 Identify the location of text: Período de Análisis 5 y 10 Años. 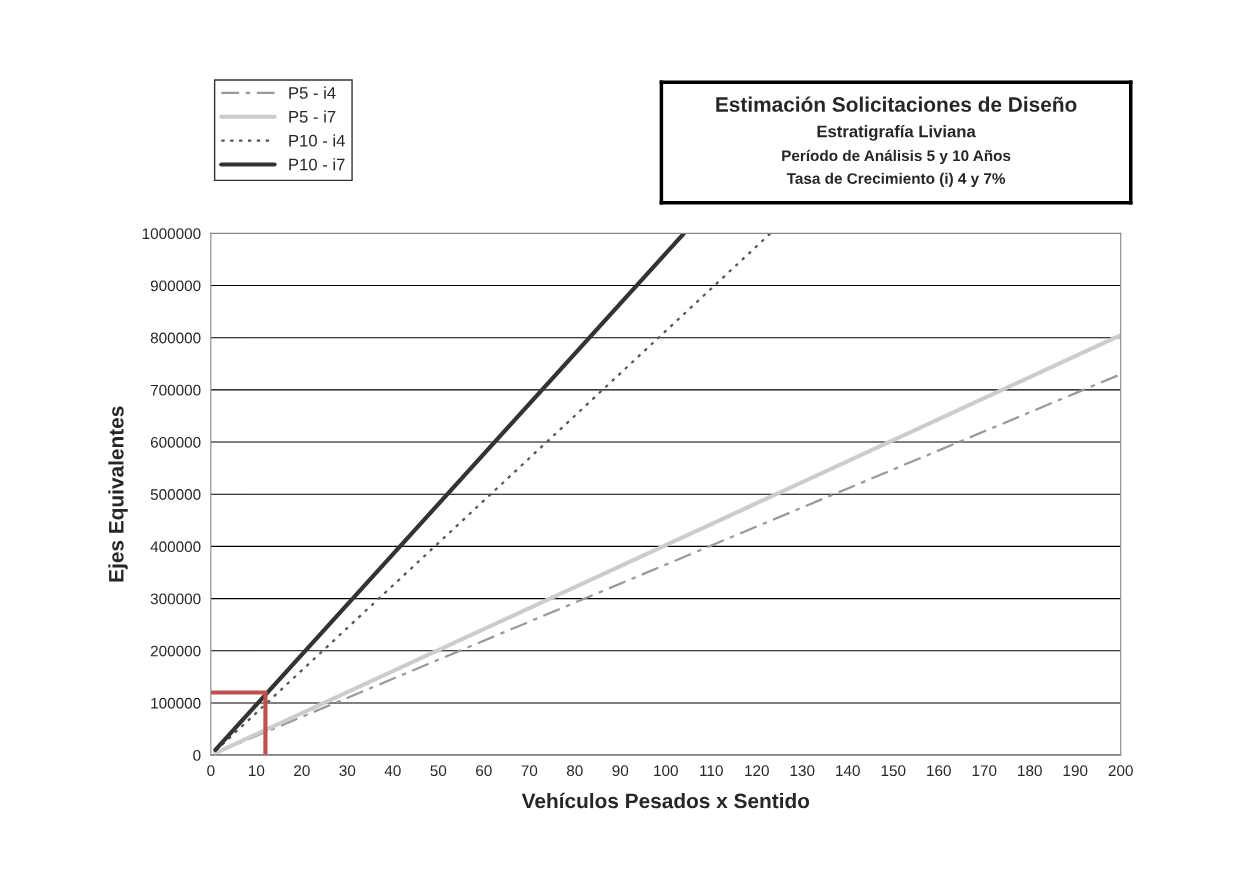
(896, 157).